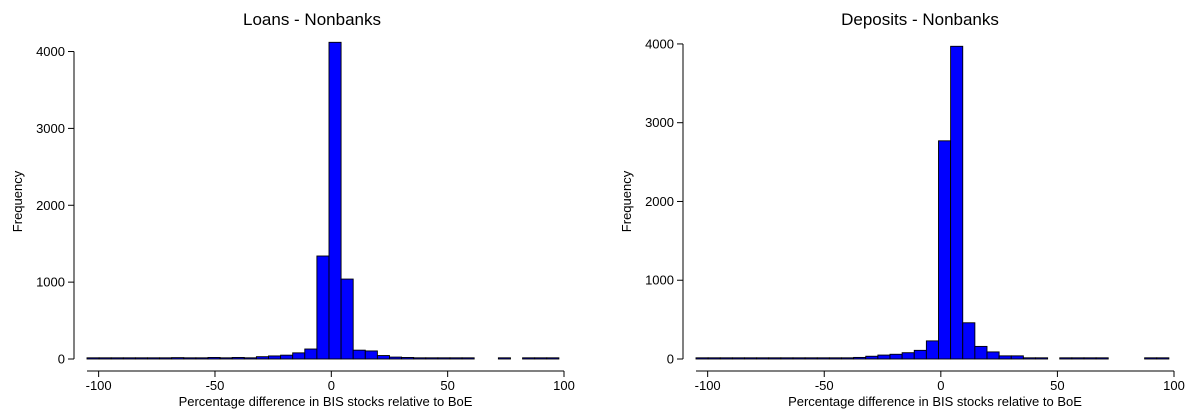 This screenshot has height=414, width=1186. What do you see at coordinates (920, 19) in the screenshot?
I see `chart-title: Deposits - Nonbanks` at bounding box center [920, 19].